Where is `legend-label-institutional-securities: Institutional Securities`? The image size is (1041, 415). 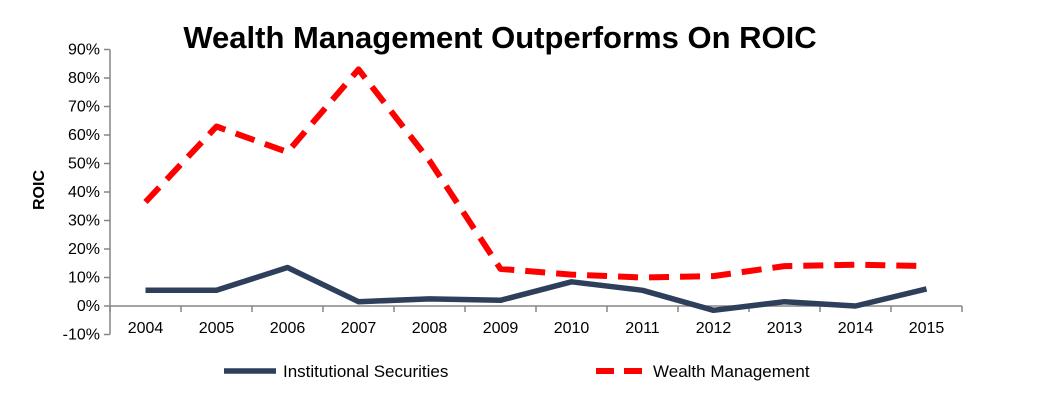 legend-label-institutional-securities: Institutional Securities is located at coordinates (365, 371).